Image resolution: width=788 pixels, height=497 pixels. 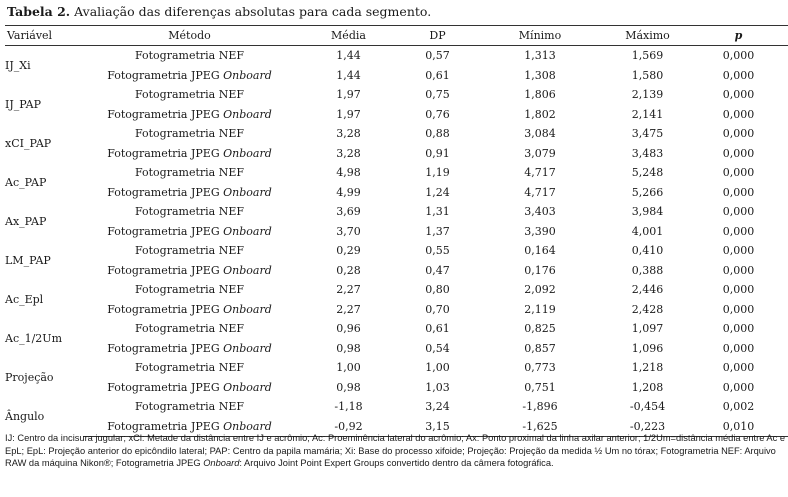 What do you see at coordinates (738, 407) in the screenshot?
I see `p-cell: 0,002` at bounding box center [738, 407].